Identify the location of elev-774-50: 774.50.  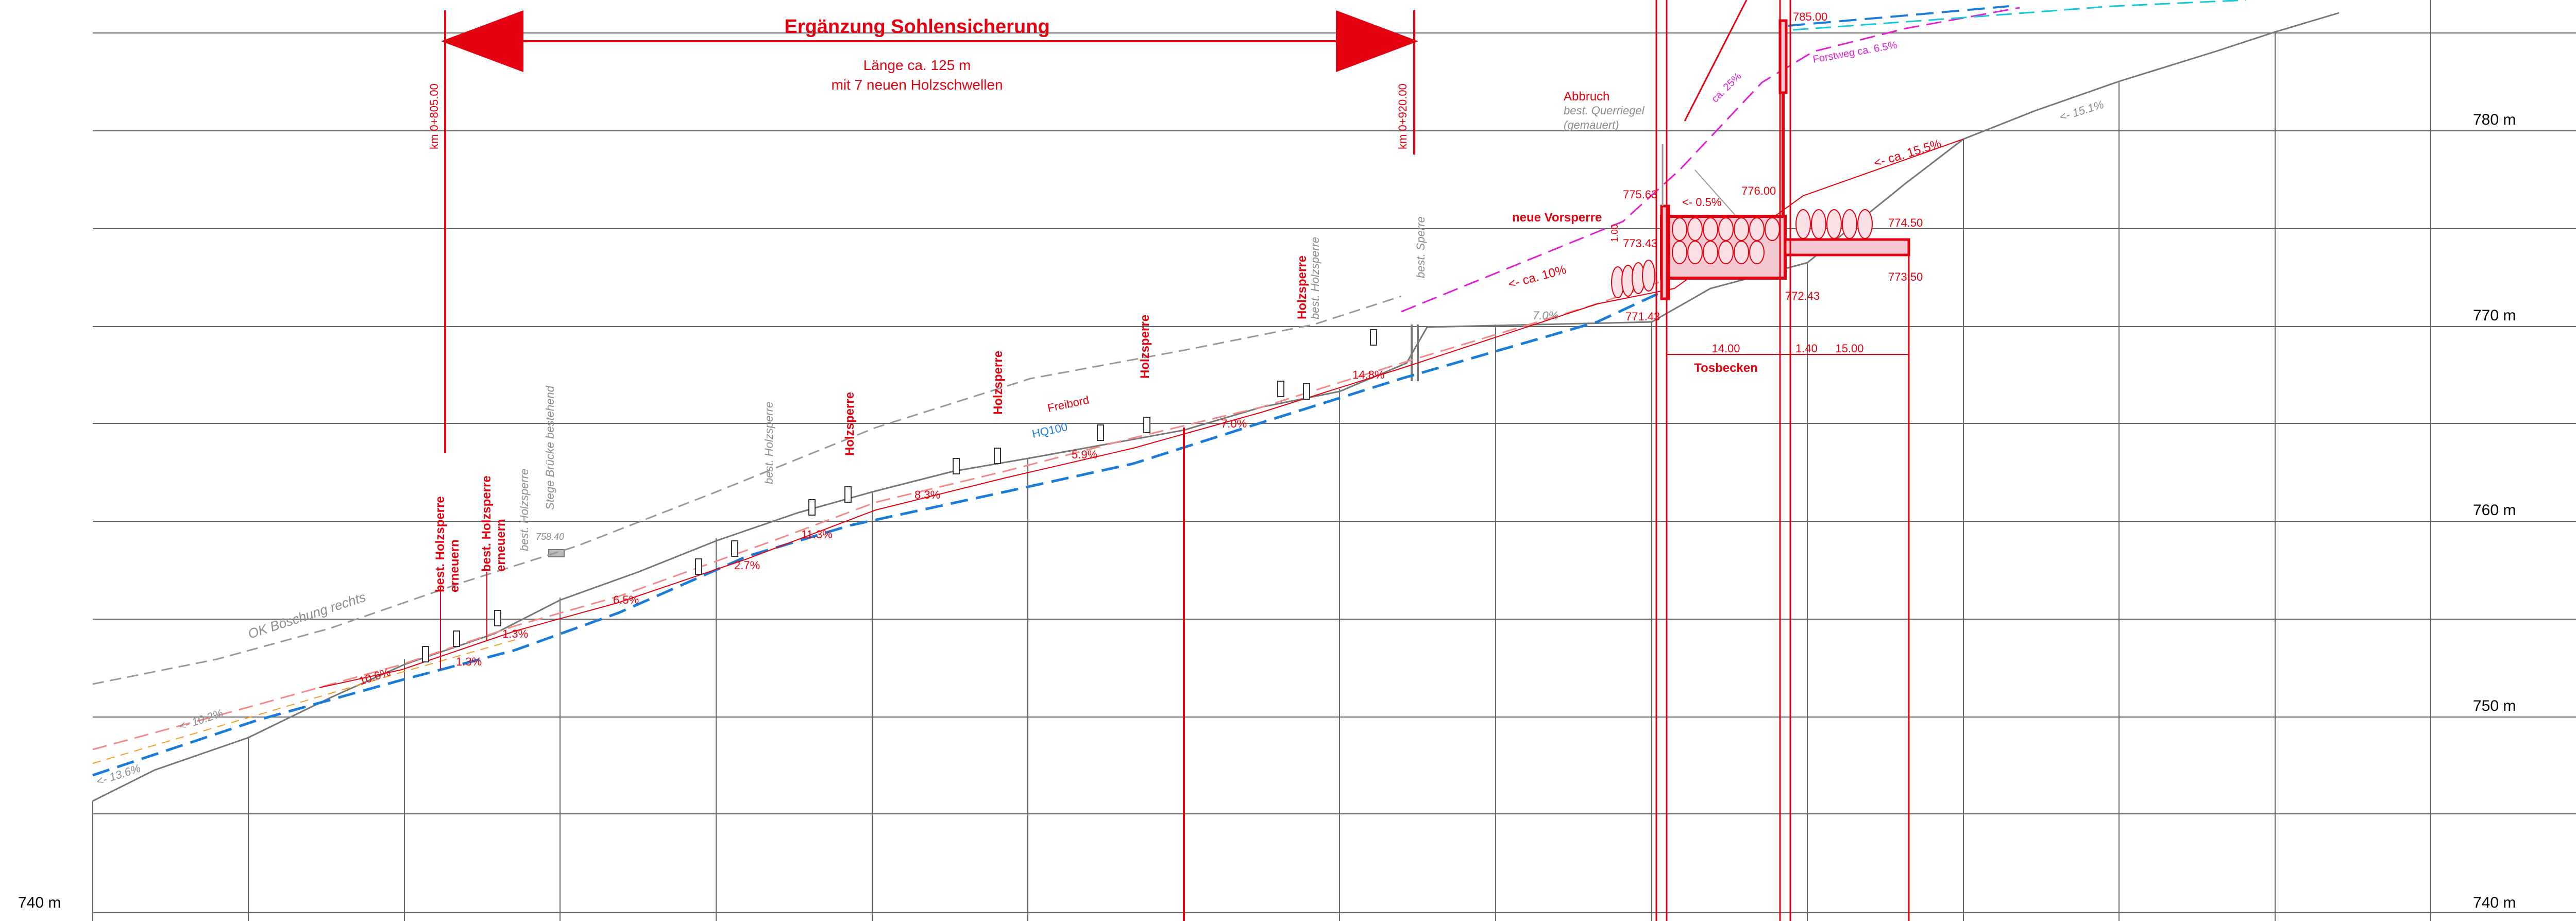
(1906, 222).